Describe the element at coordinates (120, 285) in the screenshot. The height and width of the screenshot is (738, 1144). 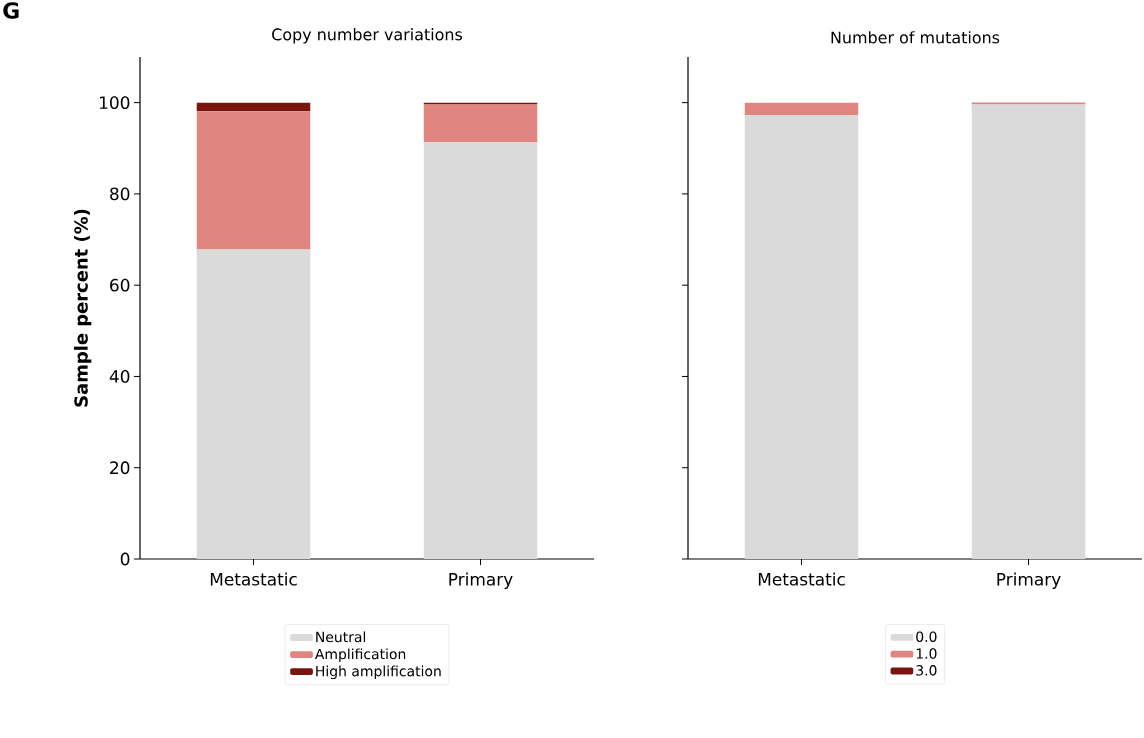
I see `y-tick-label: 60` at that location.